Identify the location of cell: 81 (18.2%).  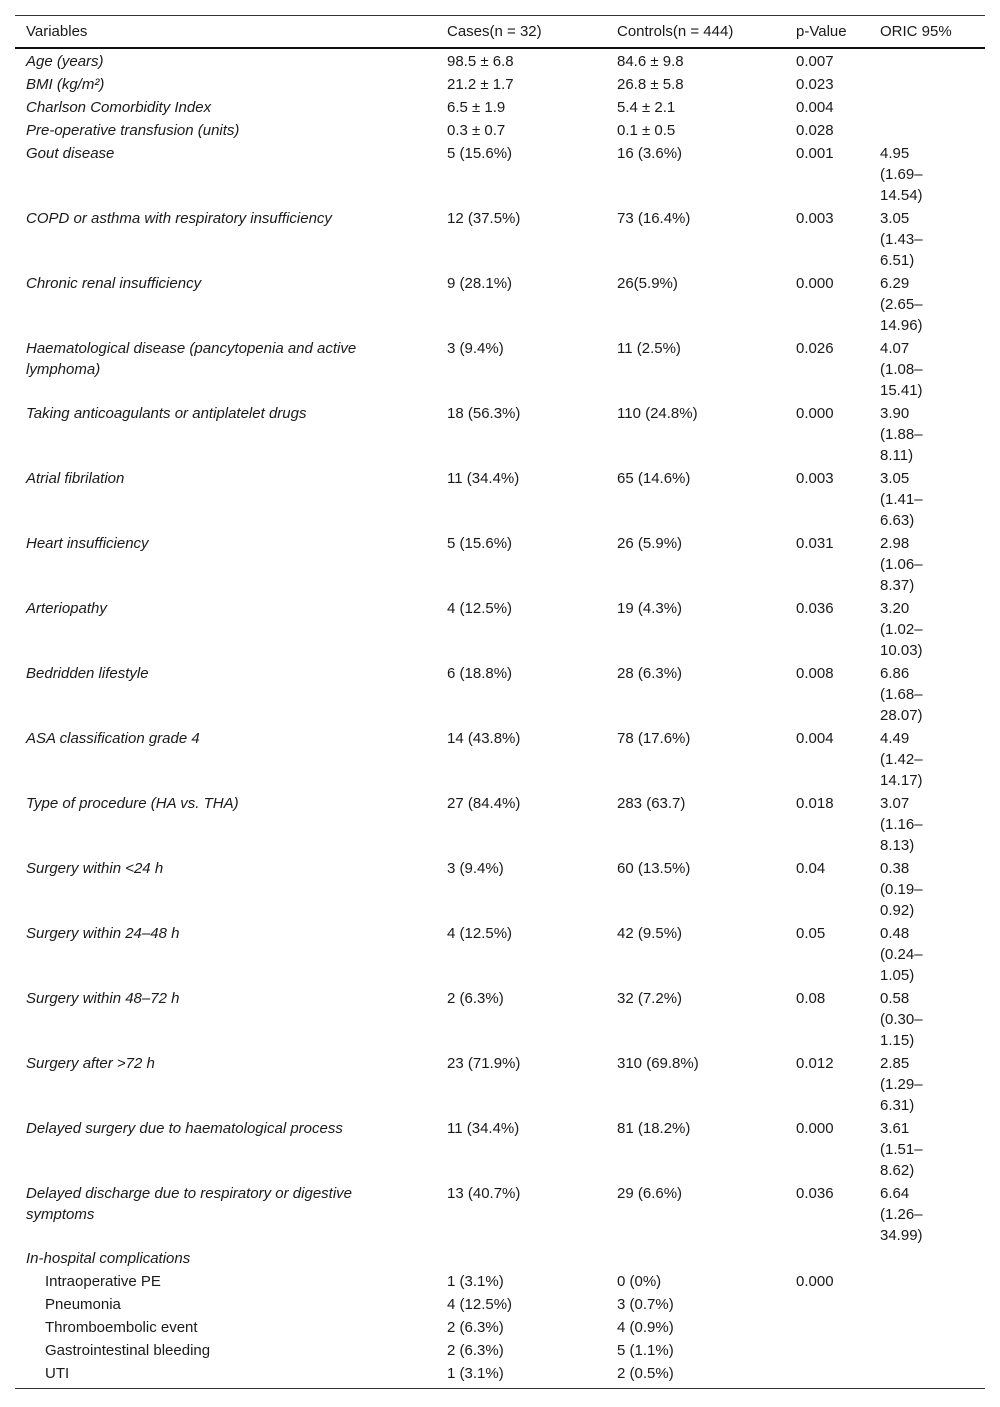
(654, 1128).